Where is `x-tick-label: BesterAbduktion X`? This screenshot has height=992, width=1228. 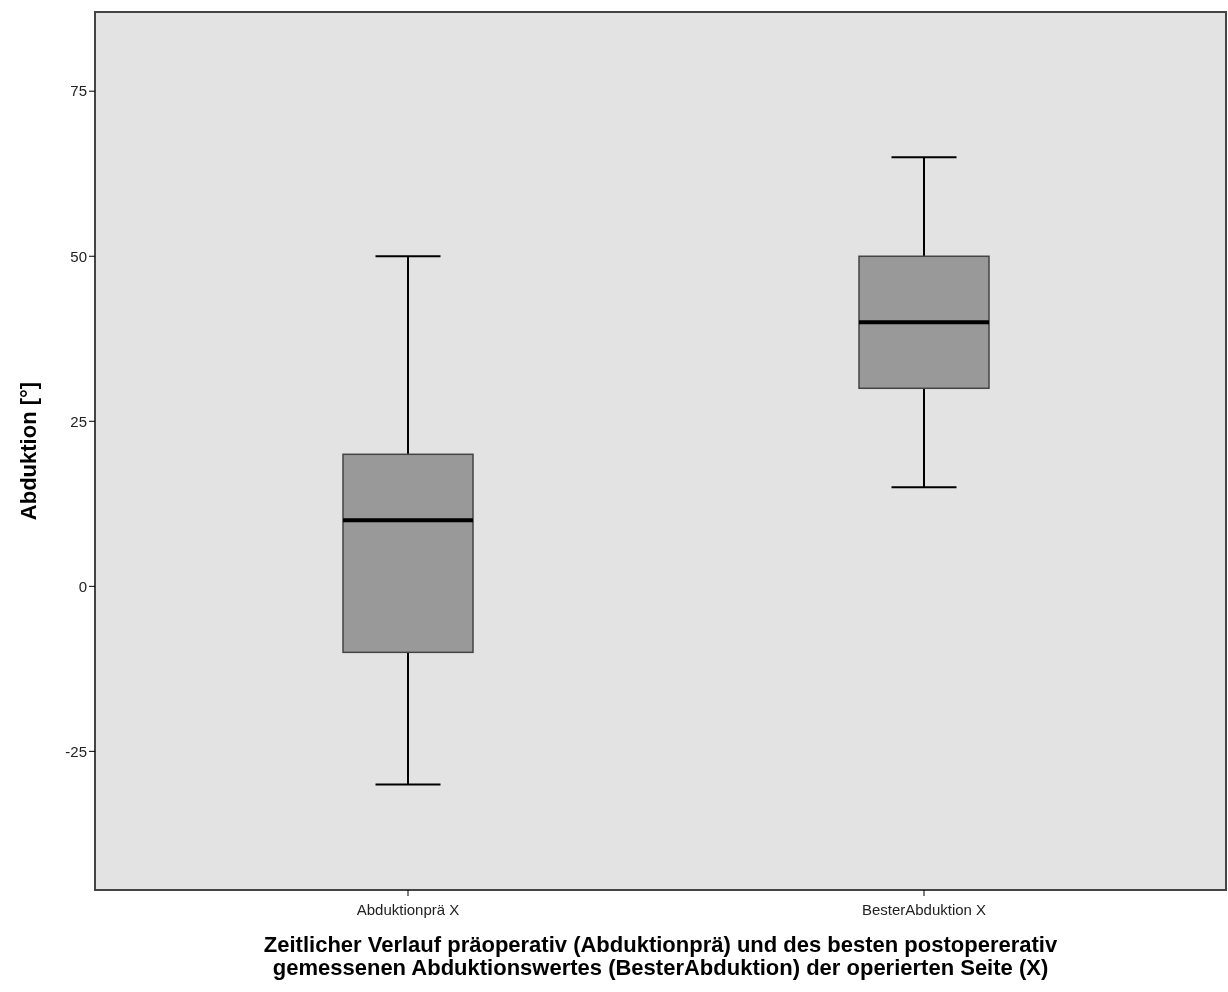 x-tick-label: BesterAbduktion X is located at coordinates (924, 909).